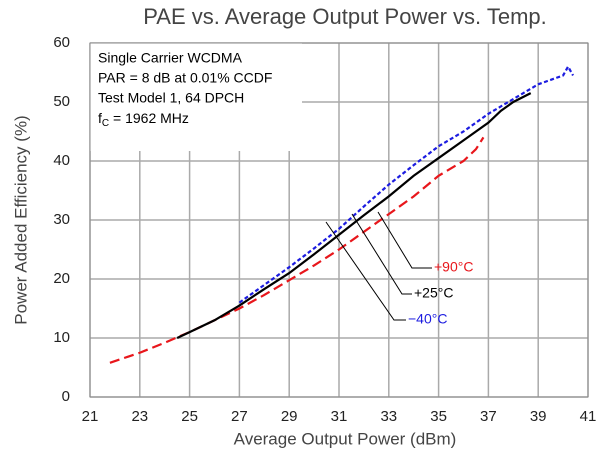 The height and width of the screenshot is (456, 611). I want to click on x-tick-label: 29, so click(289, 416).